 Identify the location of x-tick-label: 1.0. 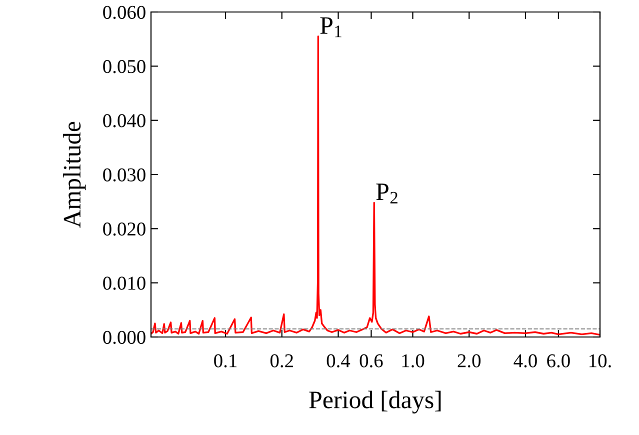
(413, 361).